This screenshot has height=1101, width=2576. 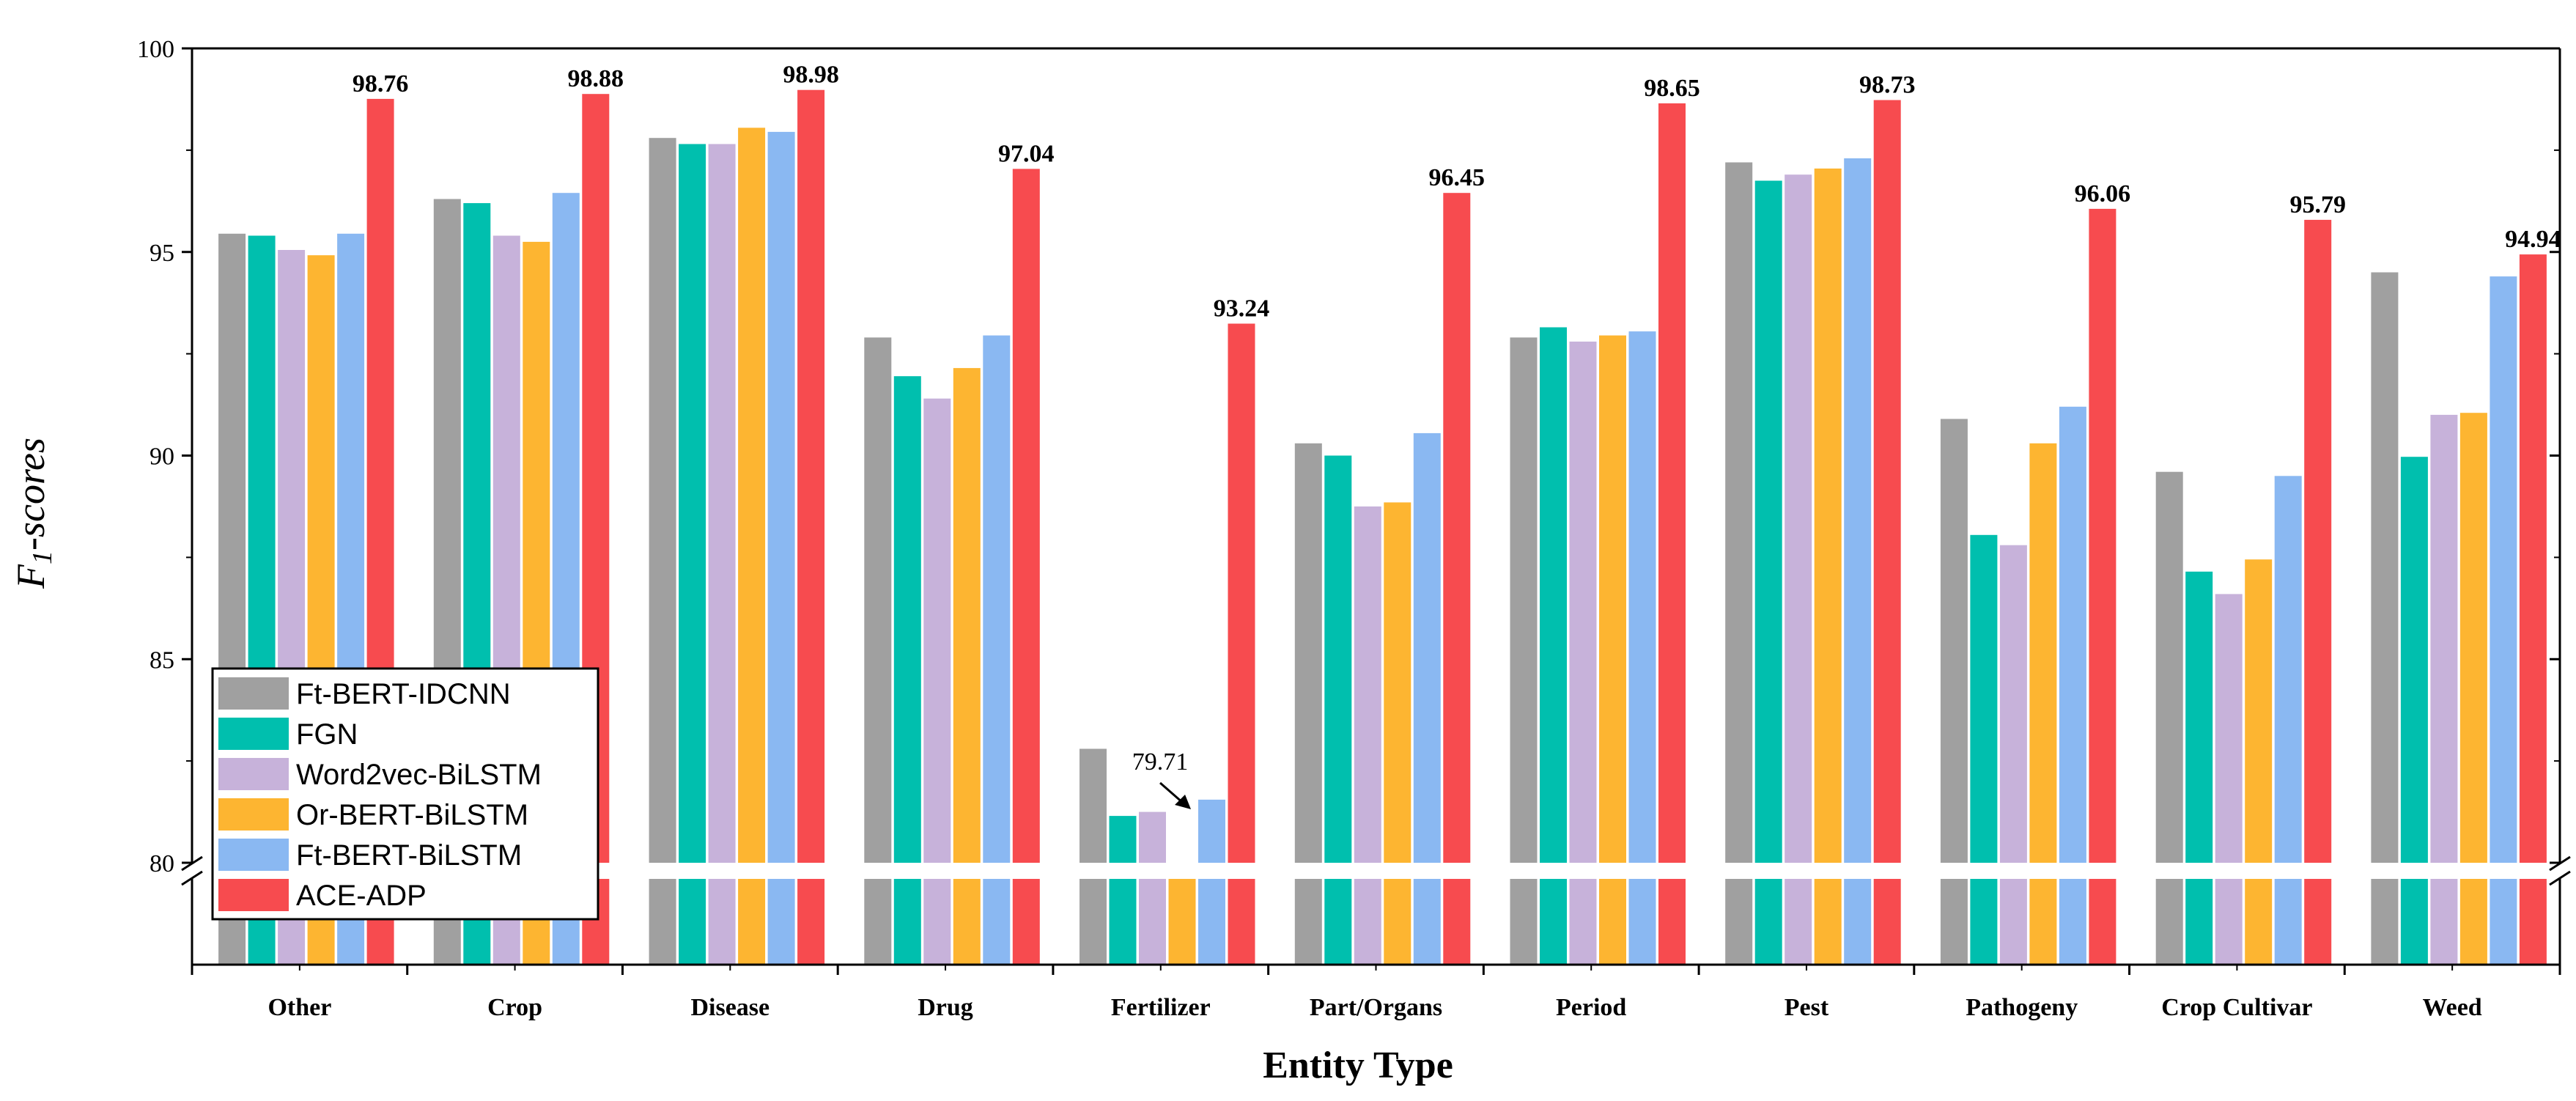 What do you see at coordinates (1161, 1007) in the screenshot?
I see `x-tick-label: Fertilizer` at bounding box center [1161, 1007].